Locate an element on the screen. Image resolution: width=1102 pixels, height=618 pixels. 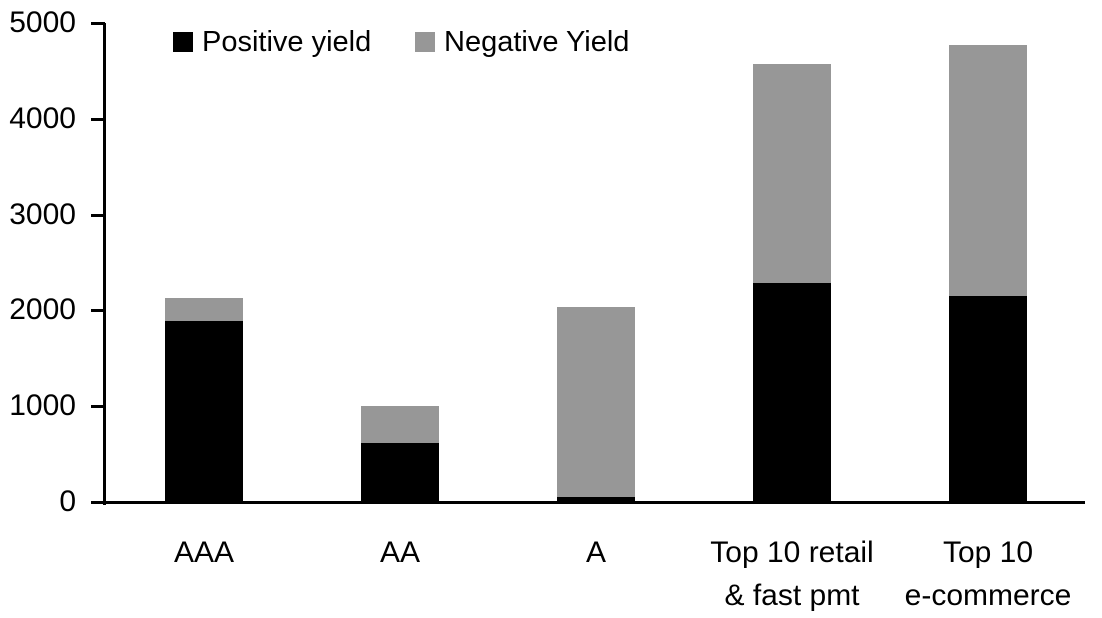
x-axis-label: AAA is located at coordinates (204, 552).